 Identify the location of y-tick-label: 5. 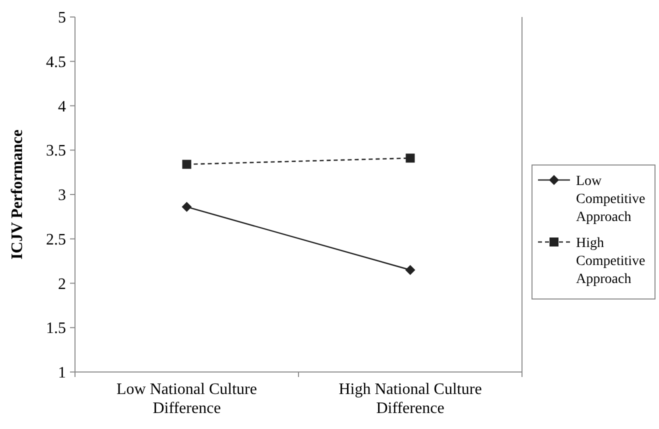
(62, 18).